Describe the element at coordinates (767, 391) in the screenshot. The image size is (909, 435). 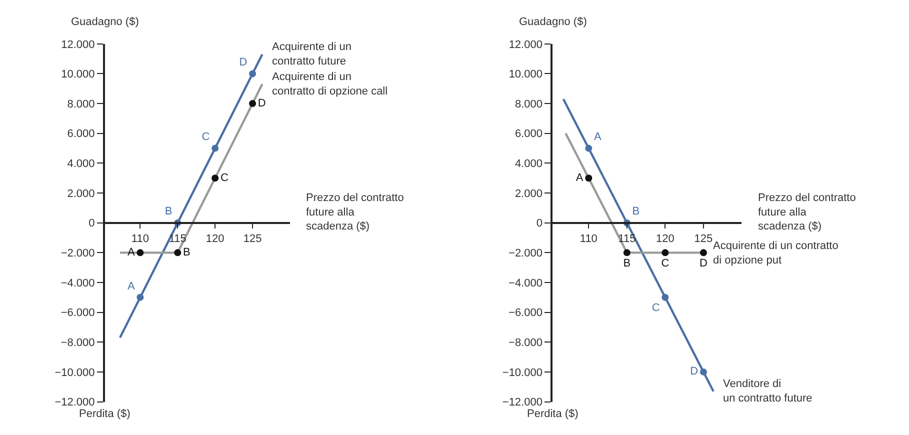
I see `series-label: Venditore di un contratto future` at that location.